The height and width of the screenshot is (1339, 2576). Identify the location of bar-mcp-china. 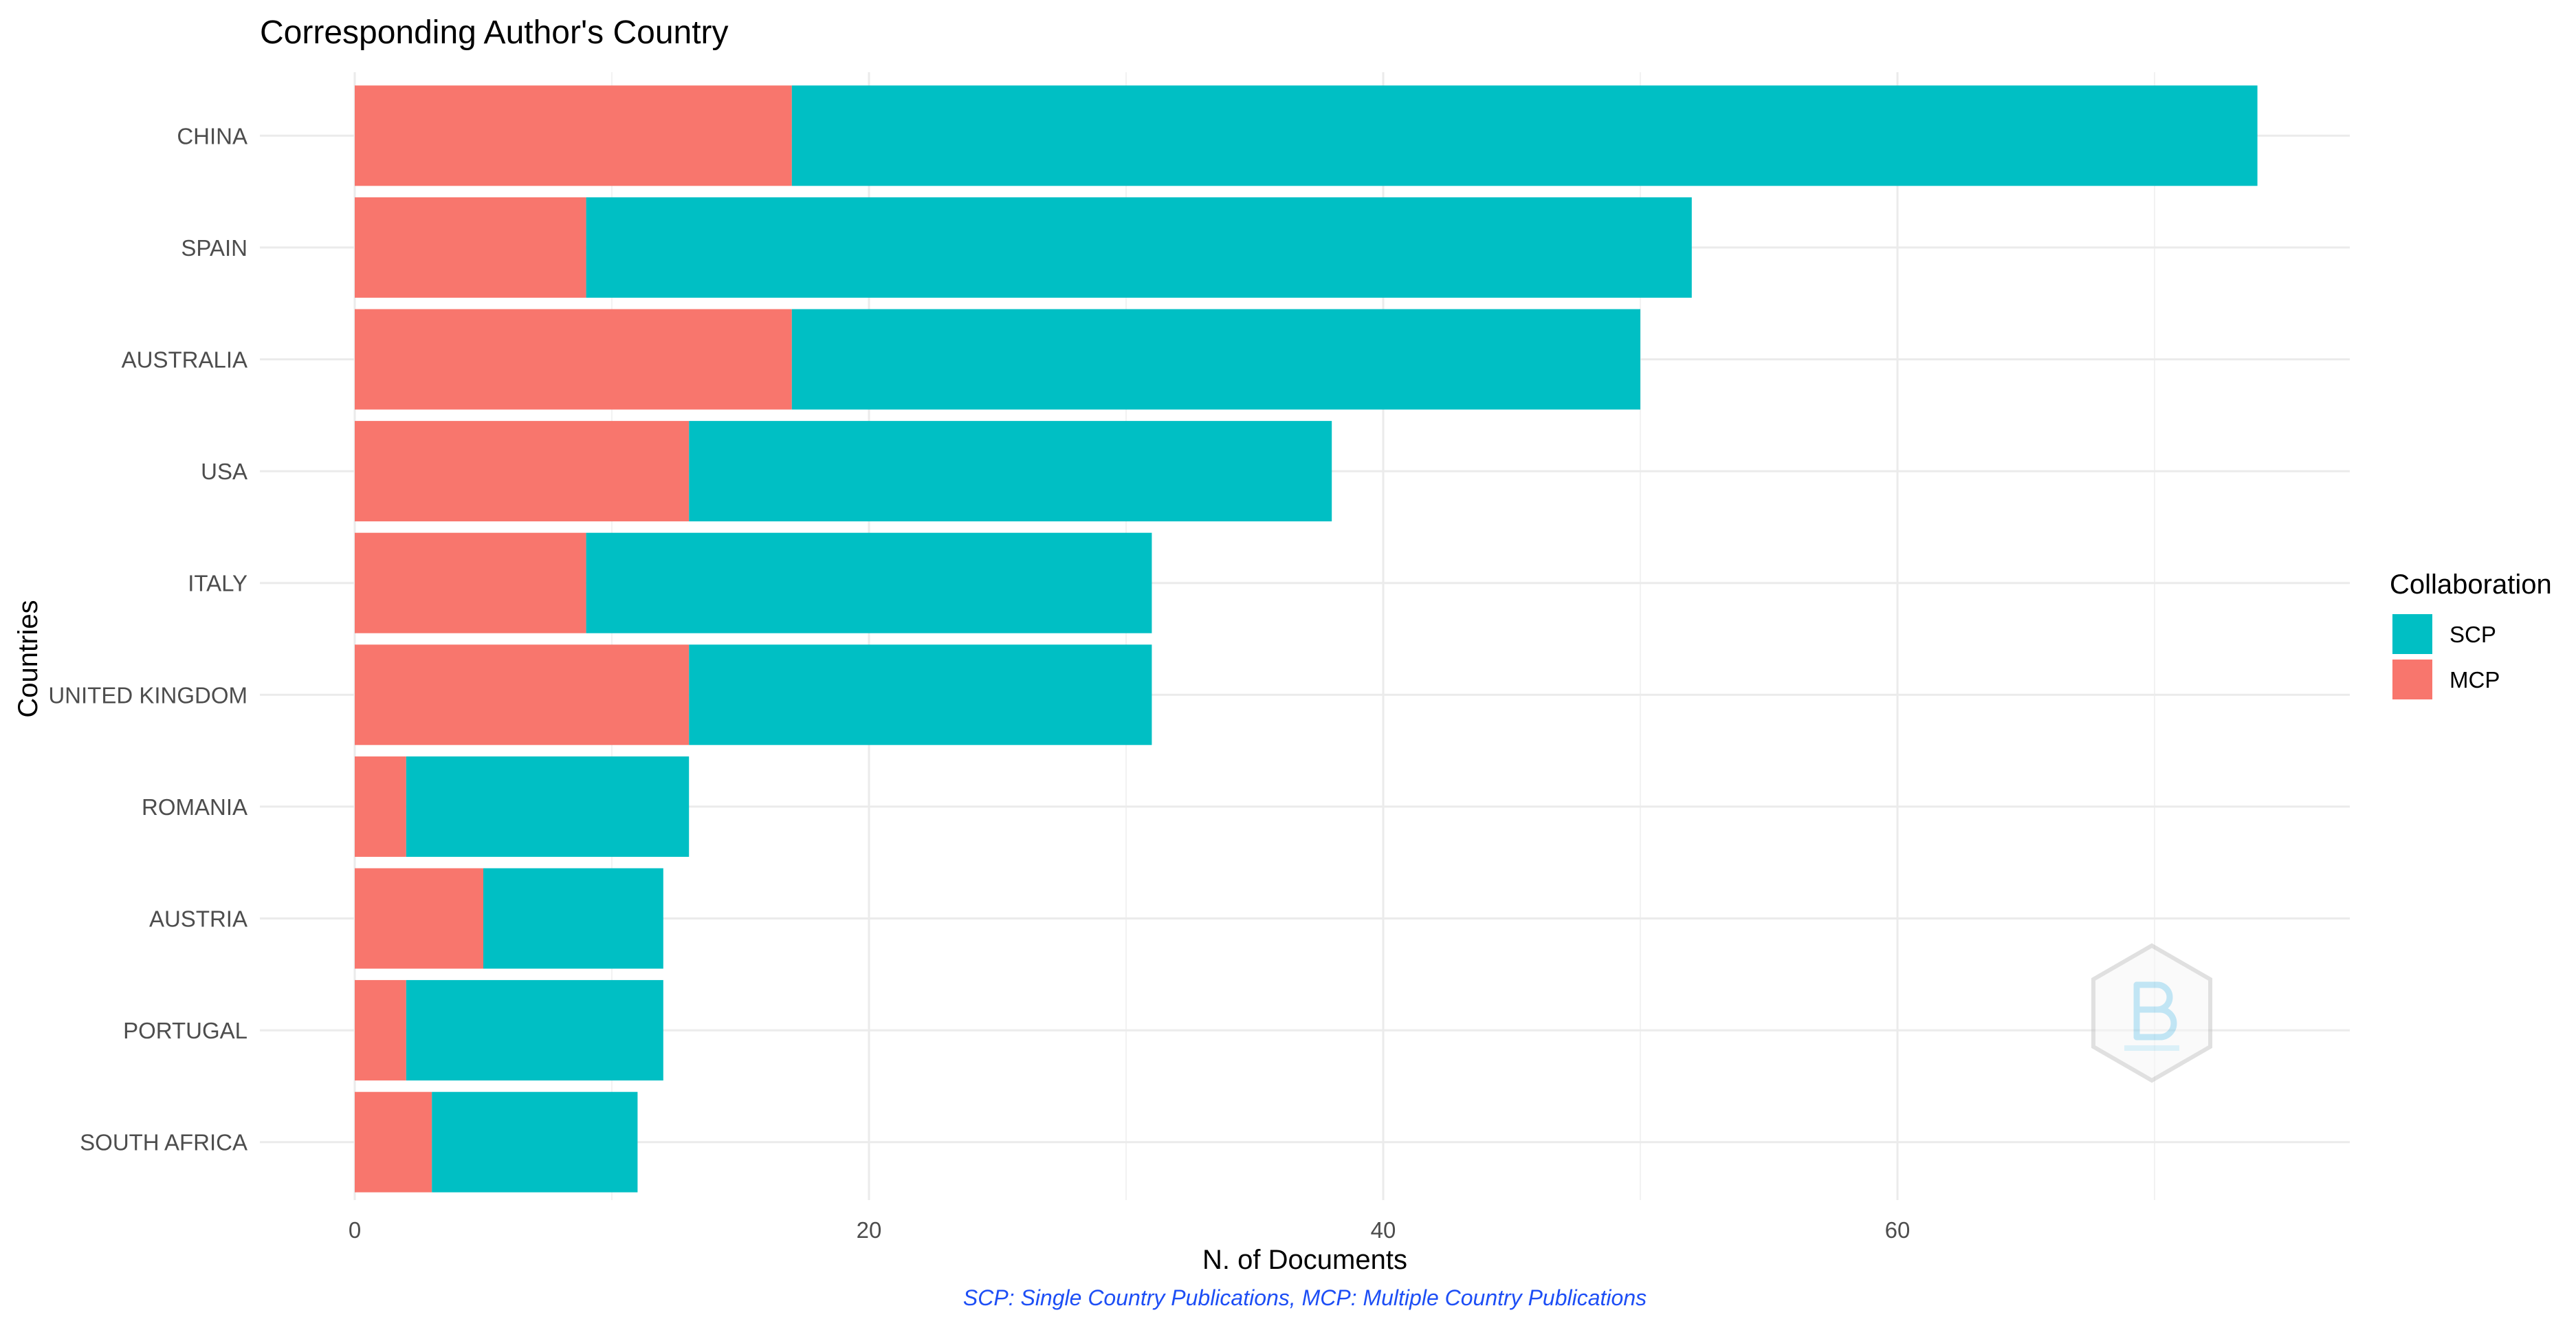
(573, 135).